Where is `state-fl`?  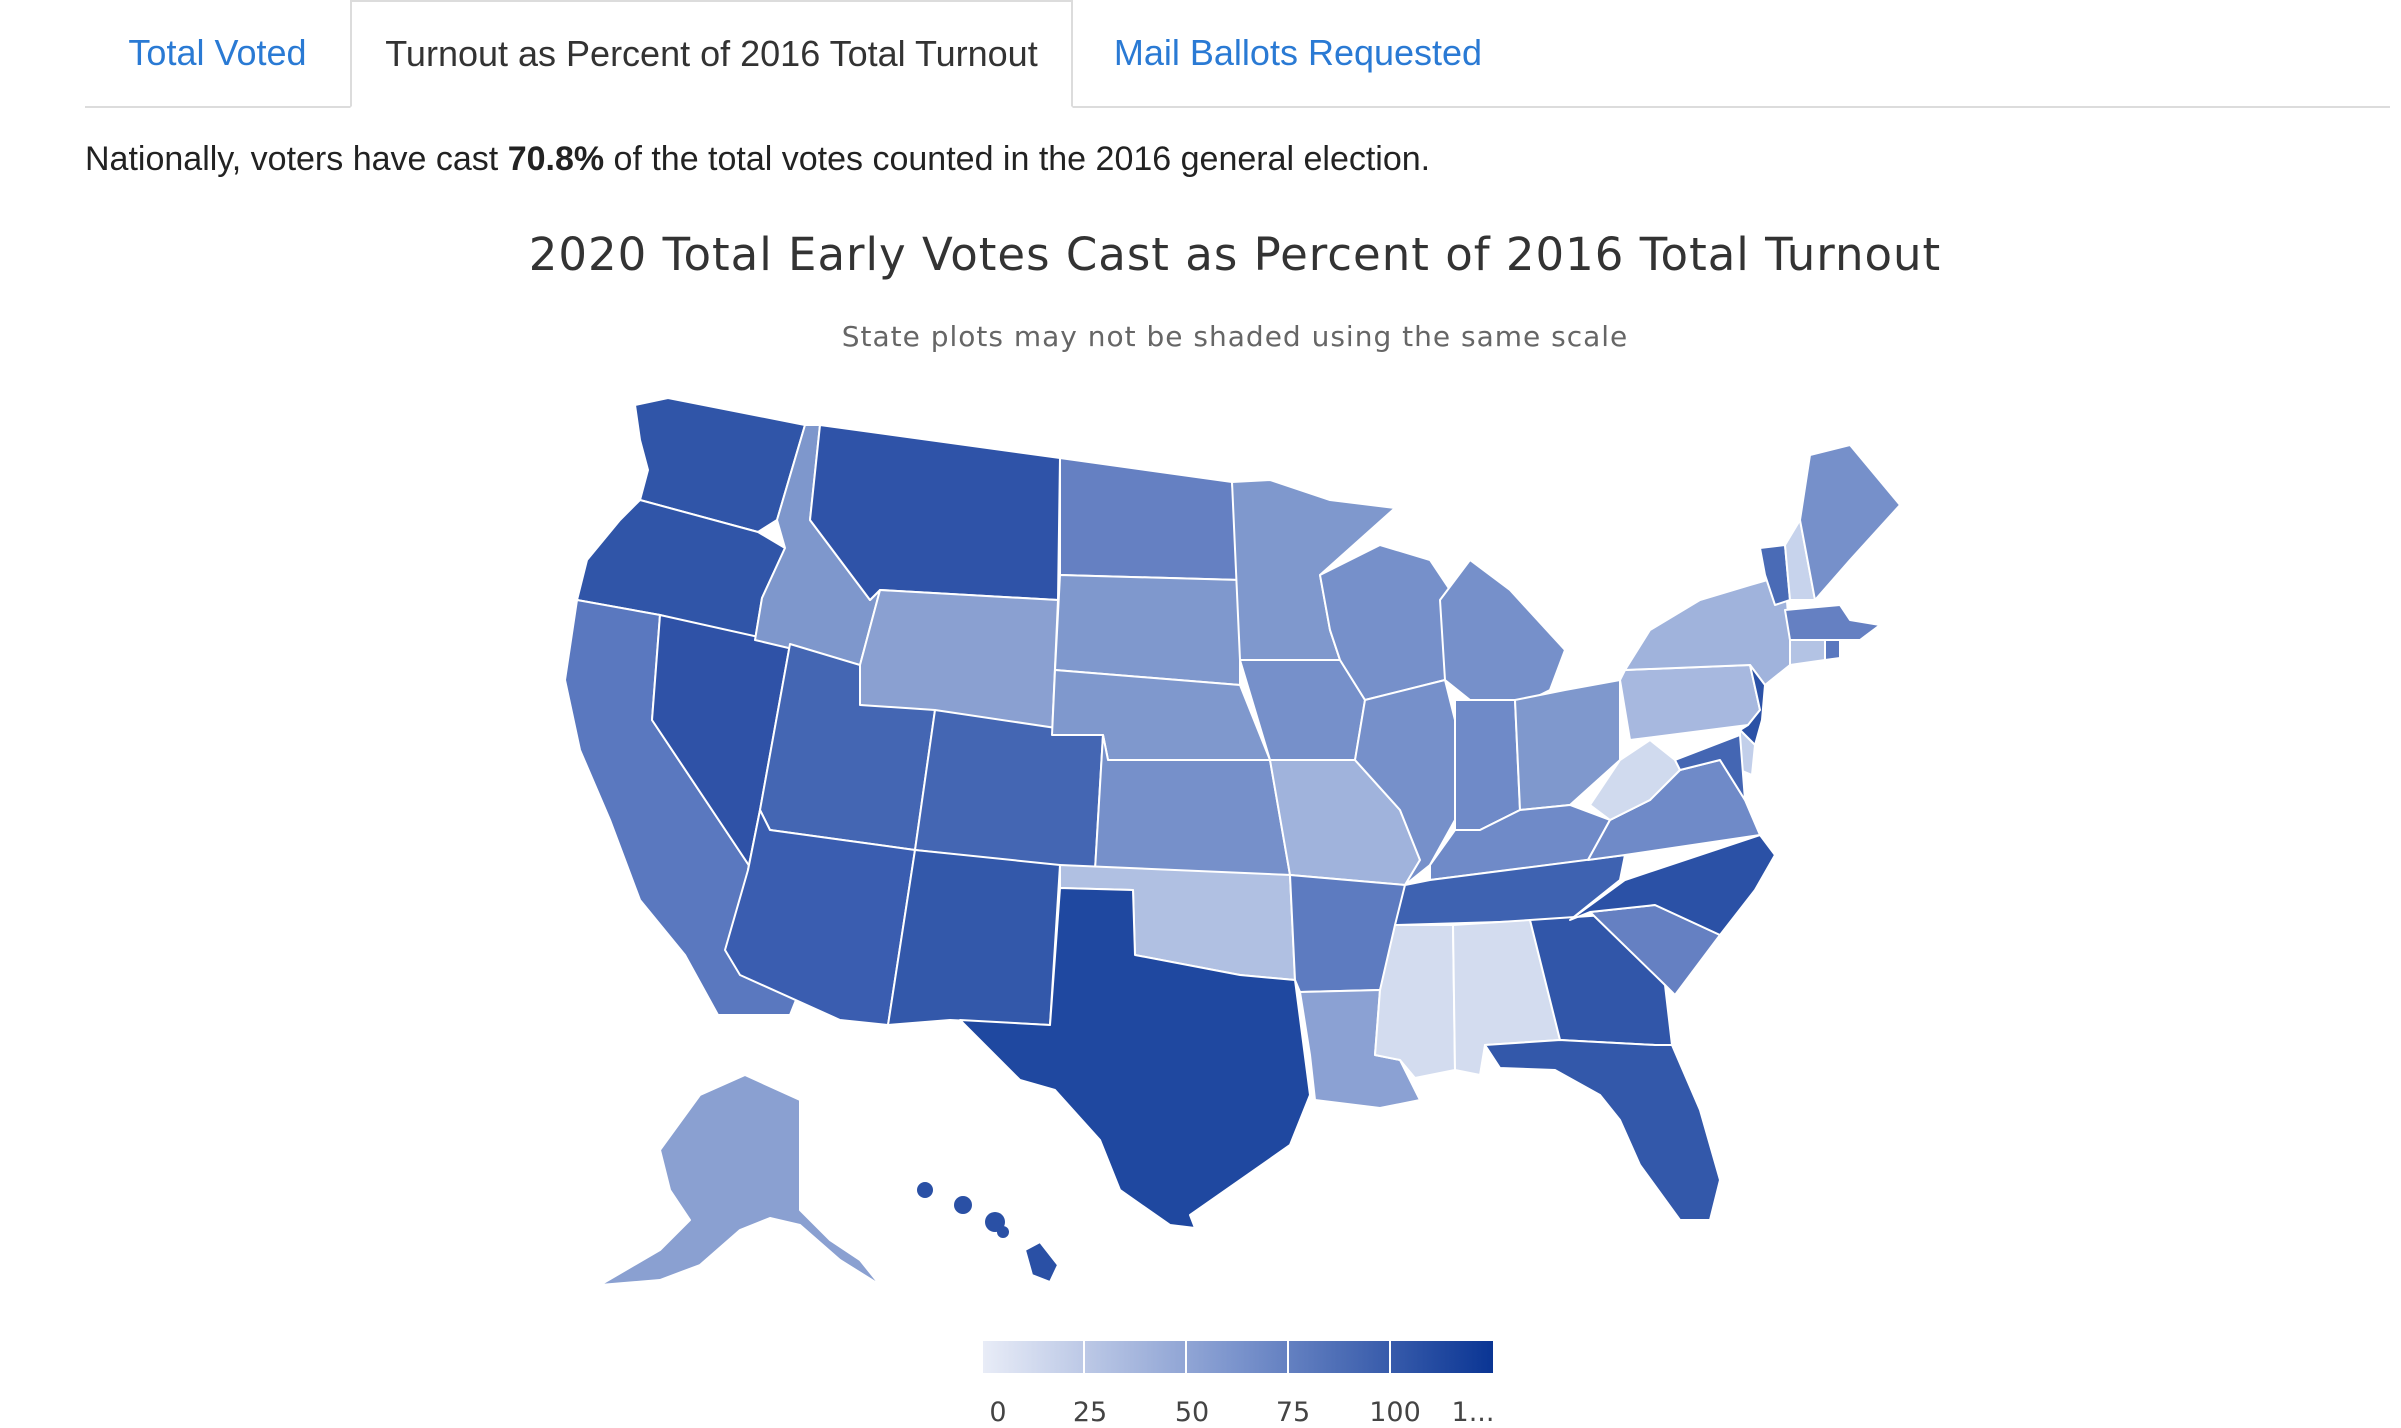
state-fl is located at coordinates (1602, 1130).